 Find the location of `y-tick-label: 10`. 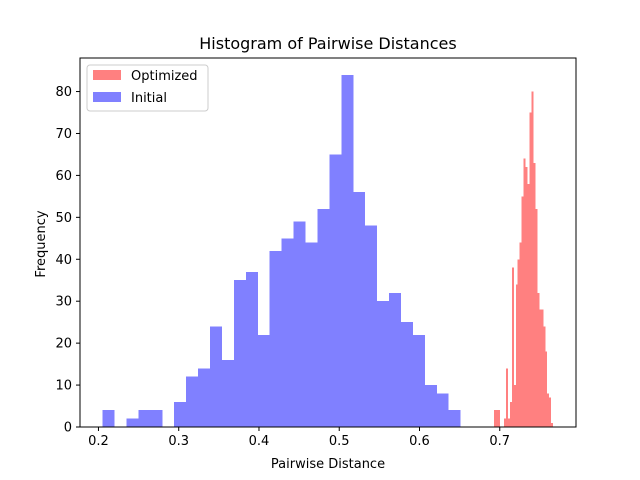

y-tick-label: 10 is located at coordinates (63, 386).